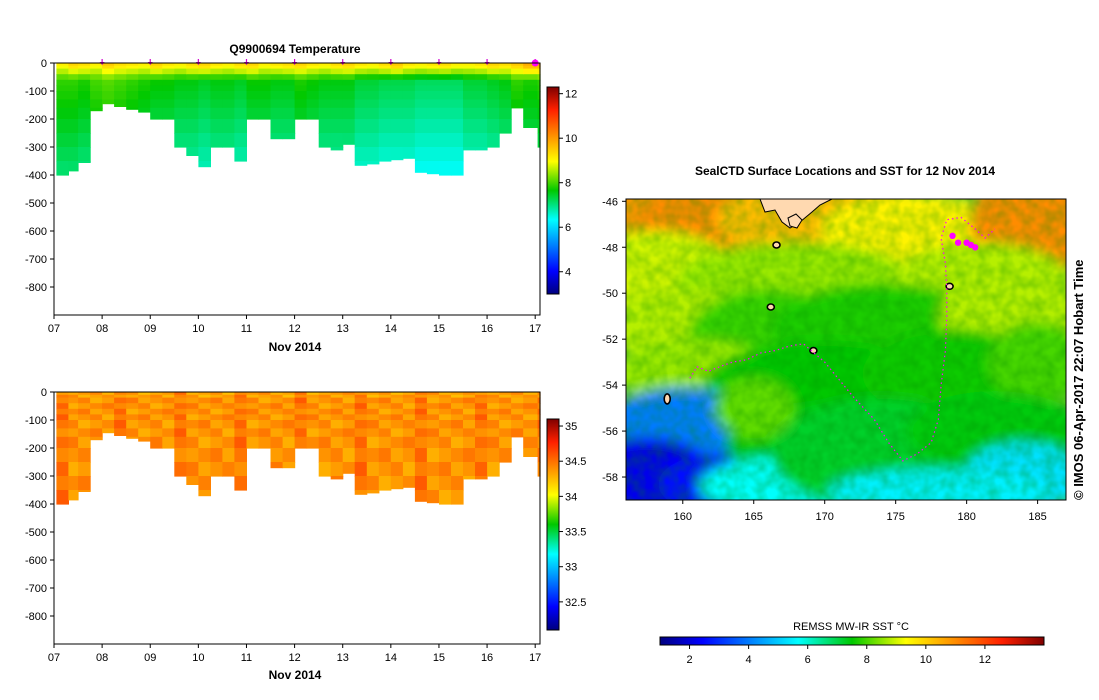  I want to click on x-tick-label: 12, so click(294, 329).